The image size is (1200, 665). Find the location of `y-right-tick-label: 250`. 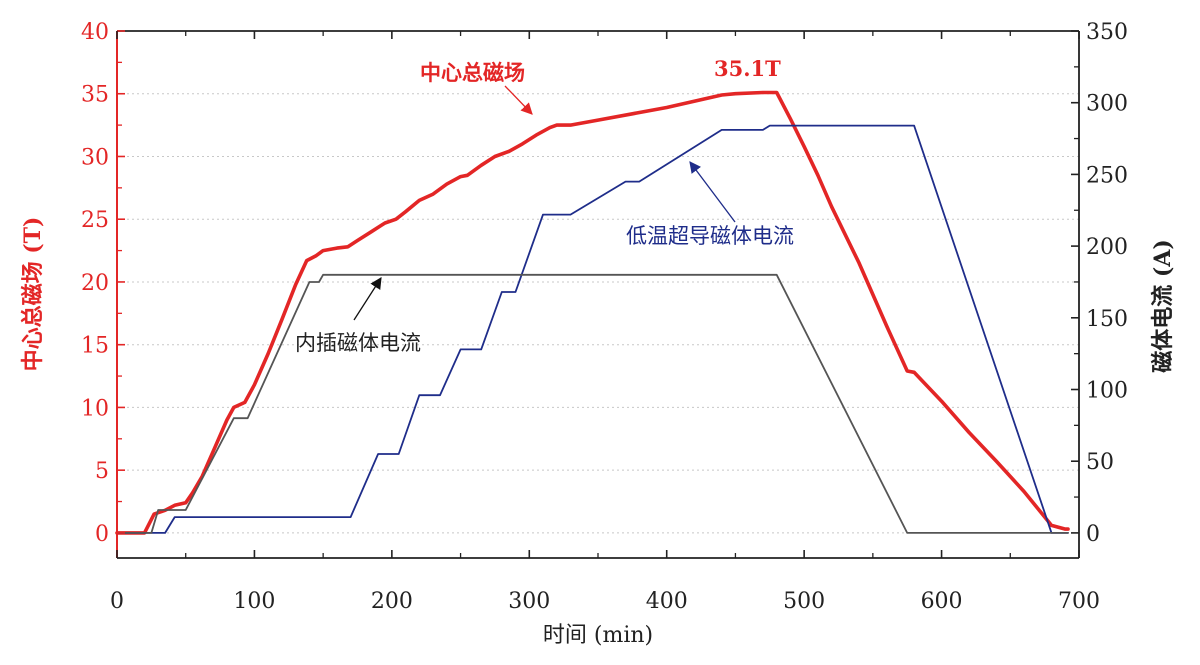

y-right-tick-label: 250 is located at coordinates (1107, 175).